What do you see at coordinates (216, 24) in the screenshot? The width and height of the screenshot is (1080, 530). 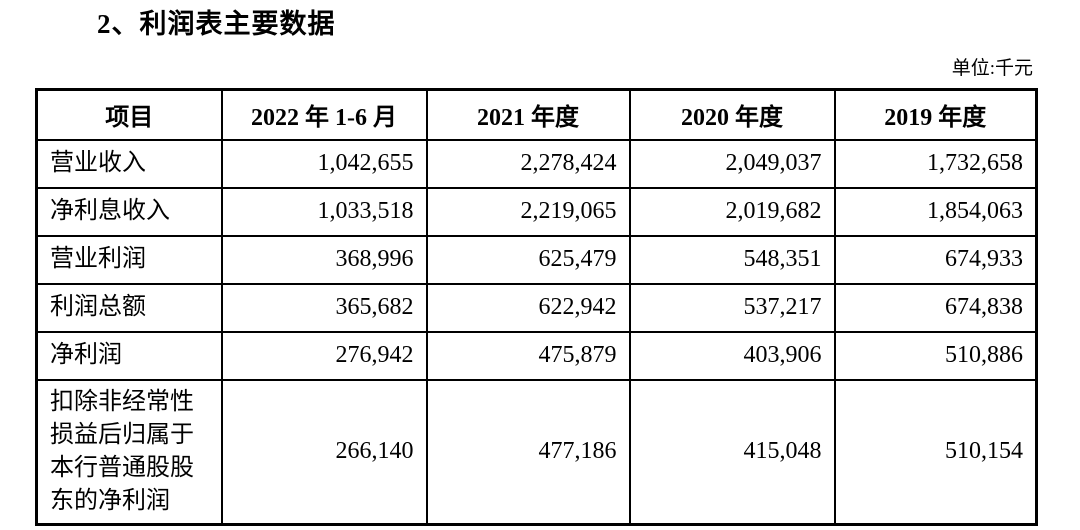 I see `section-title: 2、利润表主要数据` at bounding box center [216, 24].